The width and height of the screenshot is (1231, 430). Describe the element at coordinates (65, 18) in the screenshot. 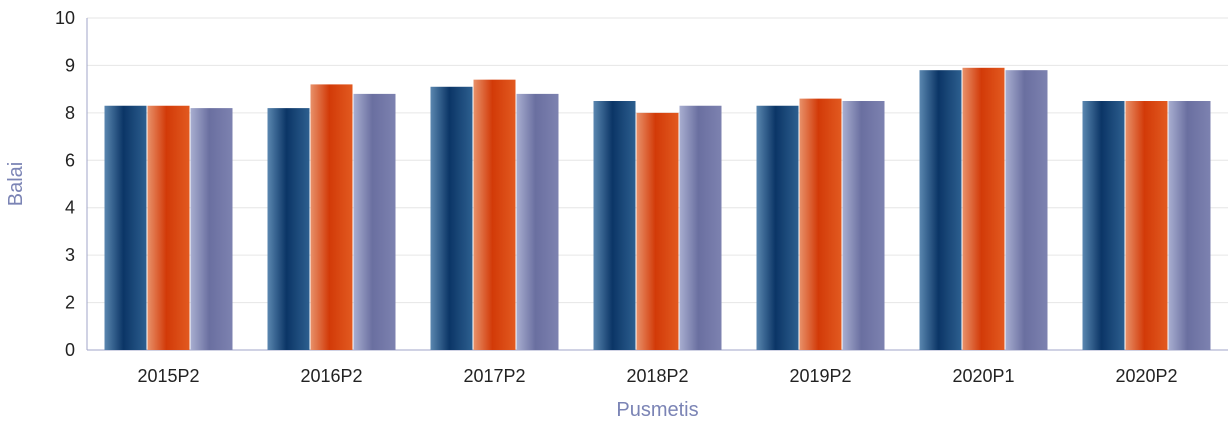

I see `y-tick-label: 10` at that location.